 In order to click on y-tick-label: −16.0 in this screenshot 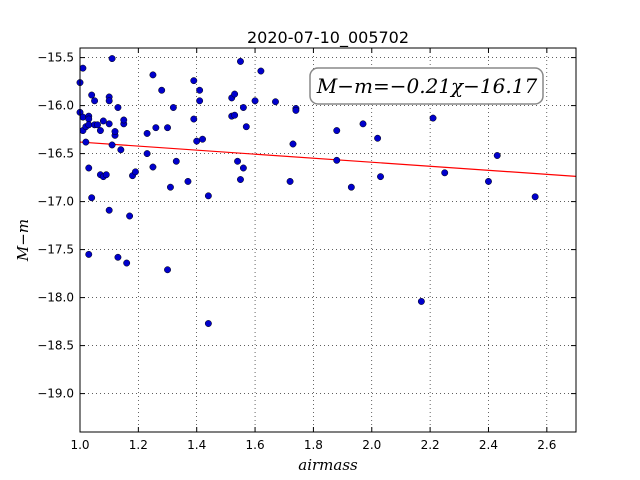, I will do `click(55, 106)`.